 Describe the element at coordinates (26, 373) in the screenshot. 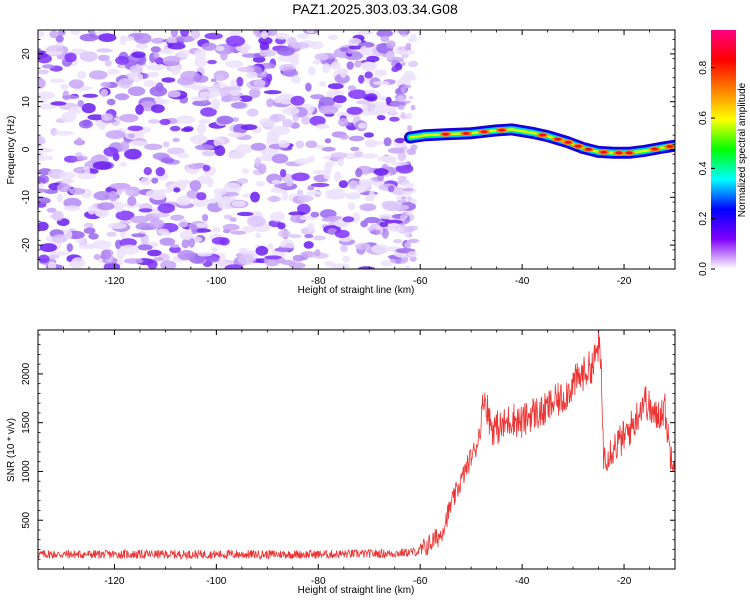

I see `snr-y-tick-label: 2000` at that location.